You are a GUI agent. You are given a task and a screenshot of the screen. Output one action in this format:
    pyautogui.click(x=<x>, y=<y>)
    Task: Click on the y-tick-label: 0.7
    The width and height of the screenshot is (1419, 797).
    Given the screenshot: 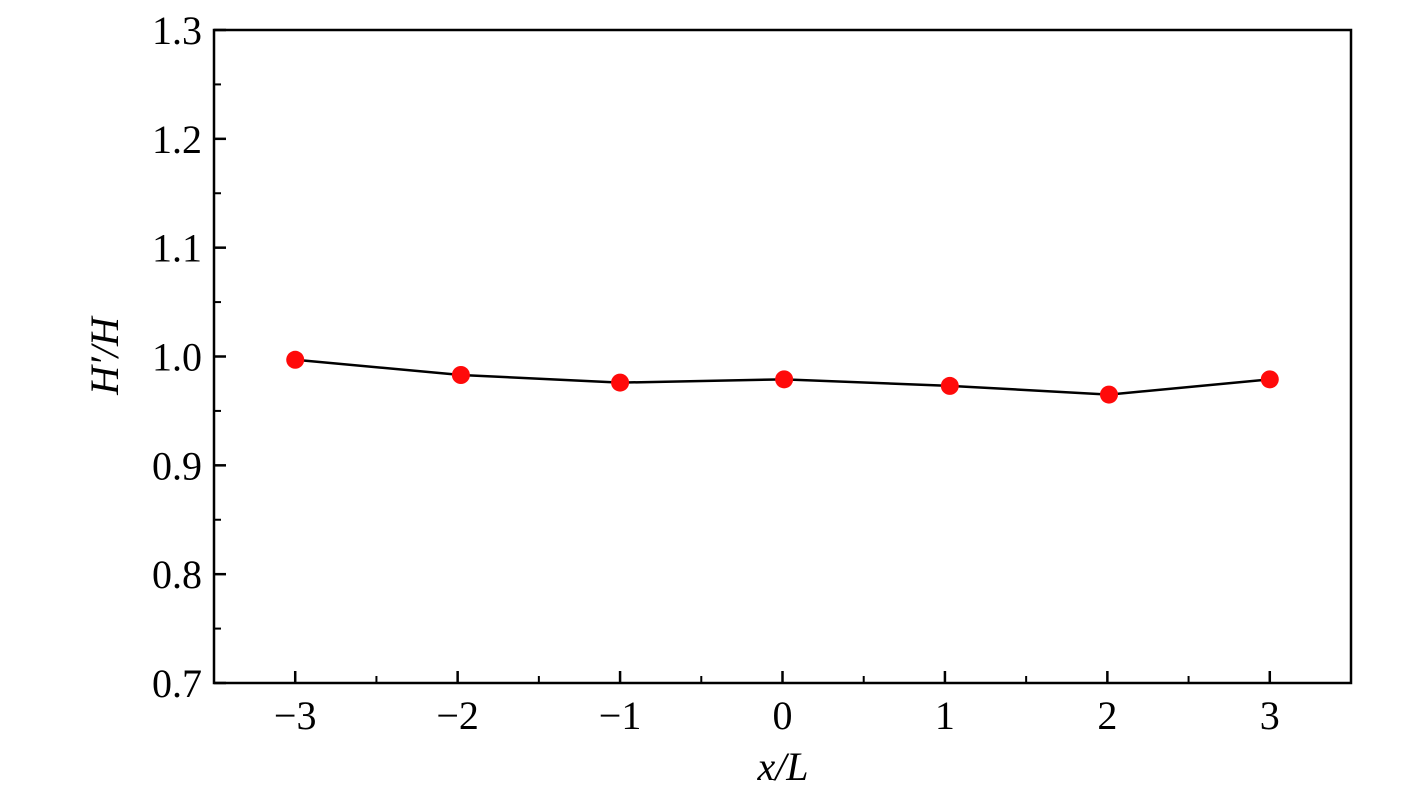 What is the action you would take?
    pyautogui.click(x=177, y=683)
    